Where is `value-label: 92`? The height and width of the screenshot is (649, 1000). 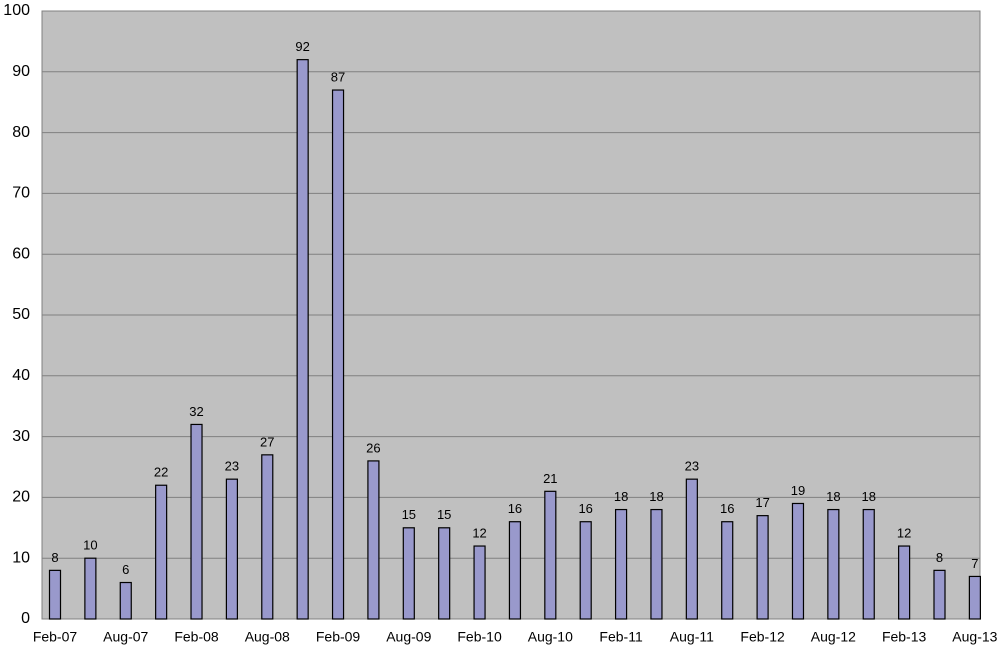
value-label: 92 is located at coordinates (302, 46).